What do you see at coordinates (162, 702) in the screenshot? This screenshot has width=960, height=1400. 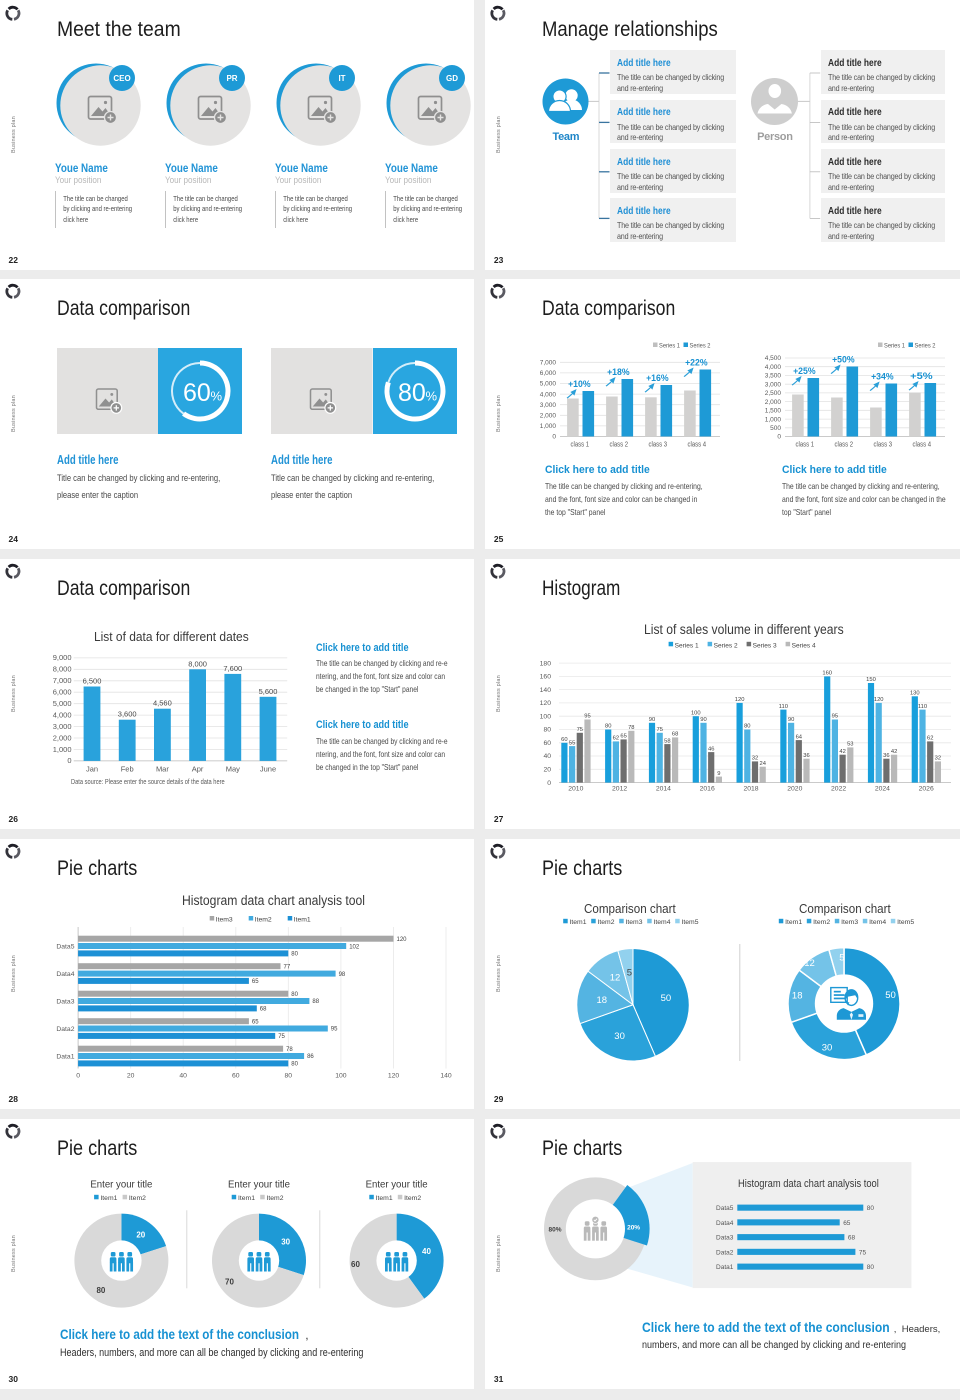 I see `svg-text: 4,560` at bounding box center [162, 702].